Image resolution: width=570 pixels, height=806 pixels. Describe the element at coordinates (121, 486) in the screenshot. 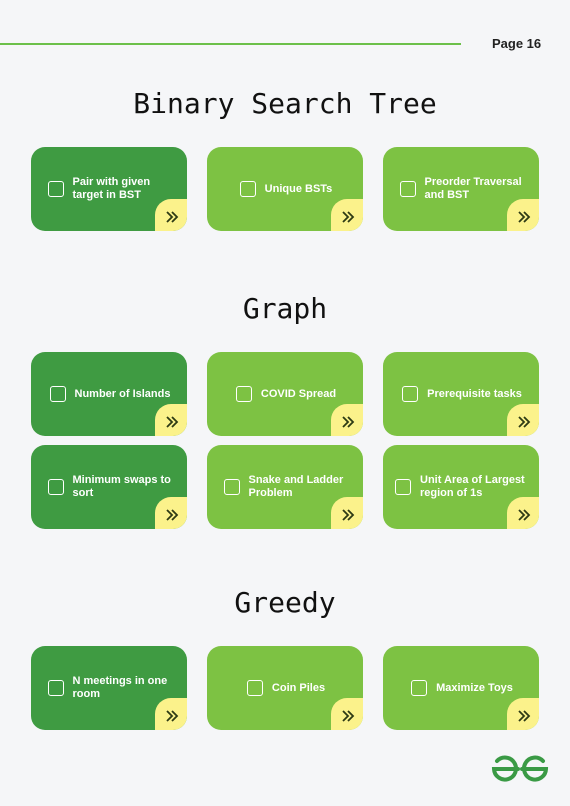

I see `card-label: Minimum swaps to sort` at that location.